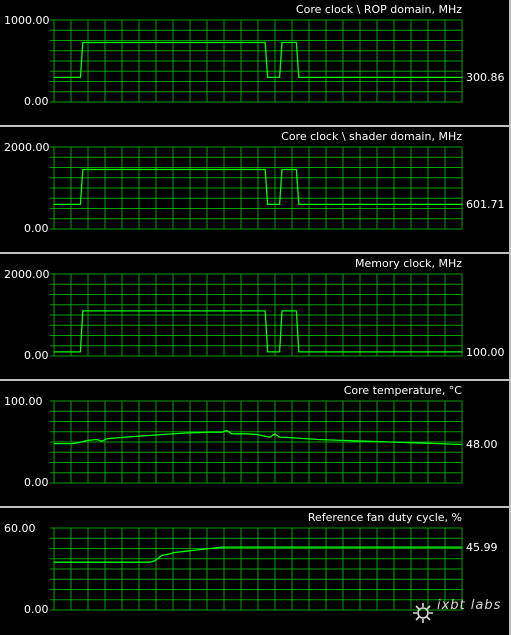 The height and width of the screenshot is (635, 511). I want to click on graph-title: Core clock \ shader domain, MHz, so click(371, 136).